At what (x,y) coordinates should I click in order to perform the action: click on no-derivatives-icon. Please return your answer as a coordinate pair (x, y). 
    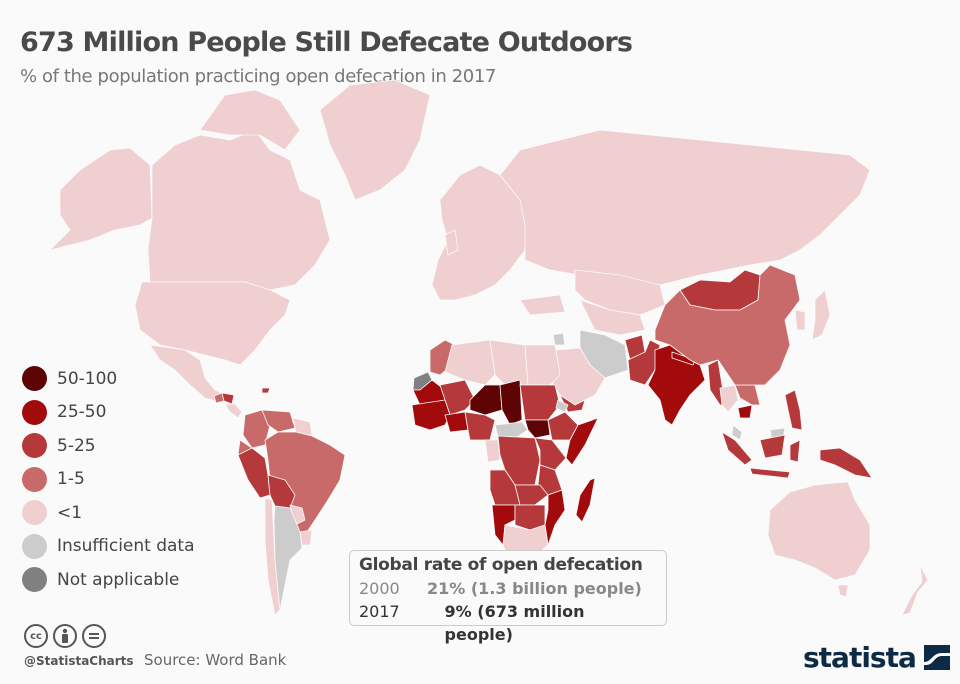
    Looking at the image, I should click on (94, 636).